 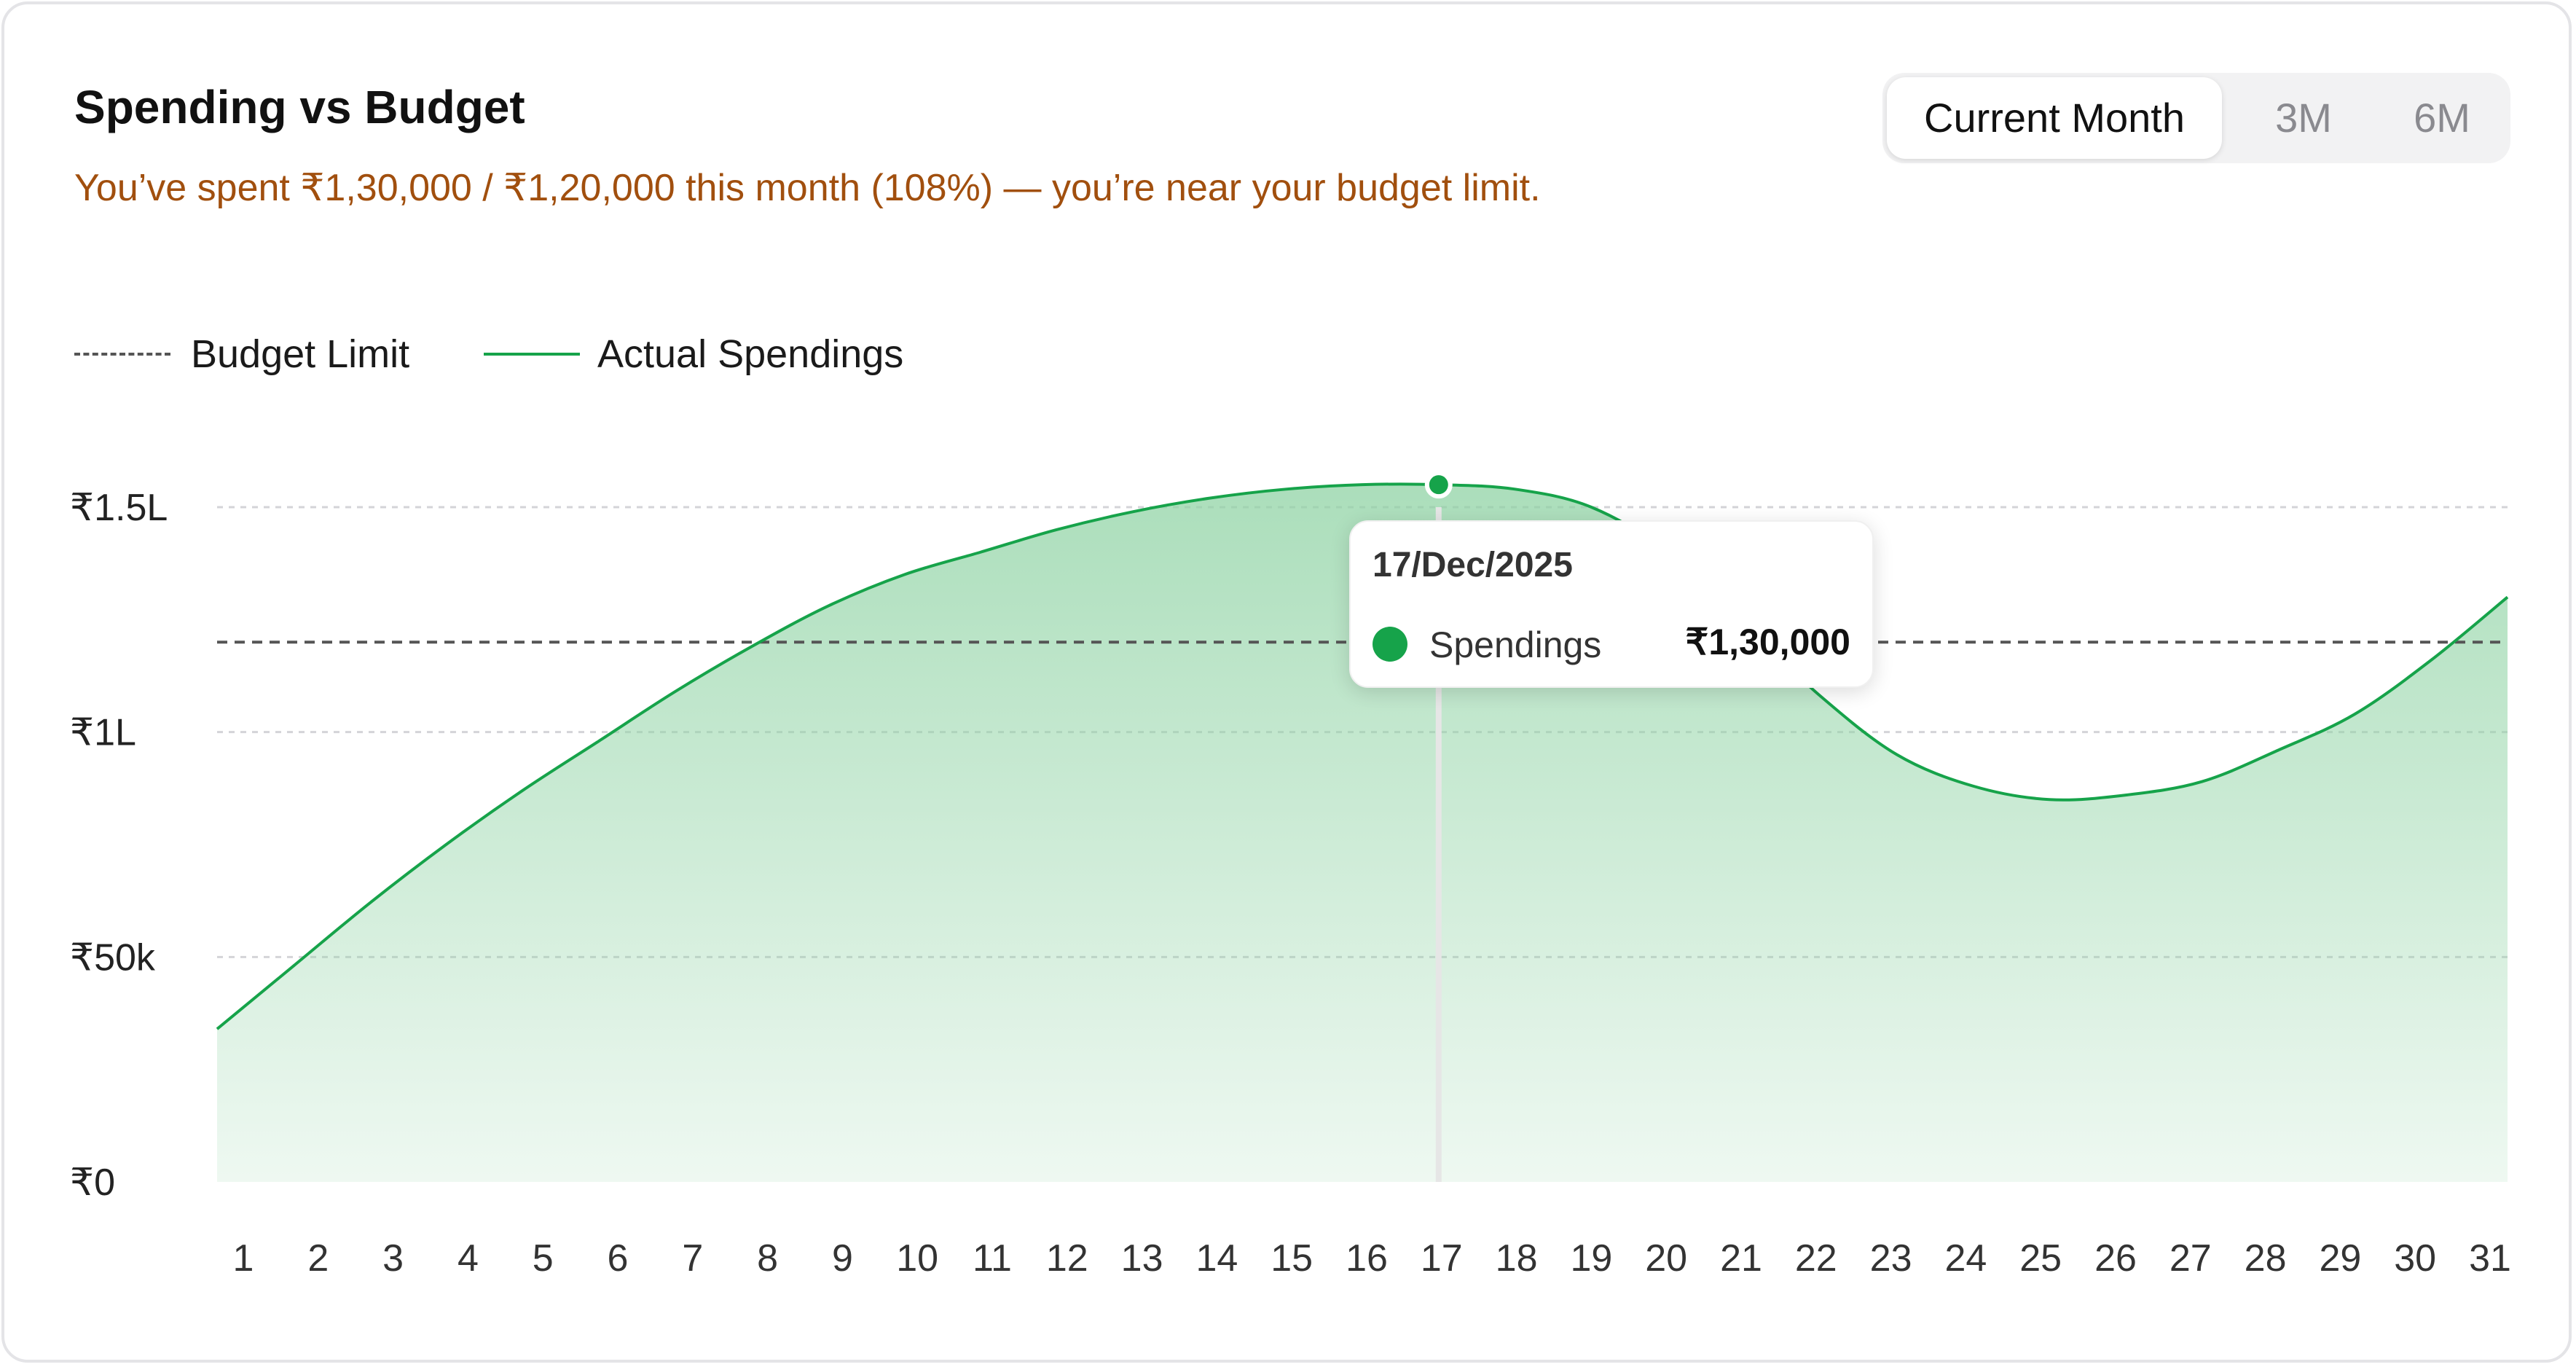 I want to click on spendings-dot-icon, so click(x=1390, y=644).